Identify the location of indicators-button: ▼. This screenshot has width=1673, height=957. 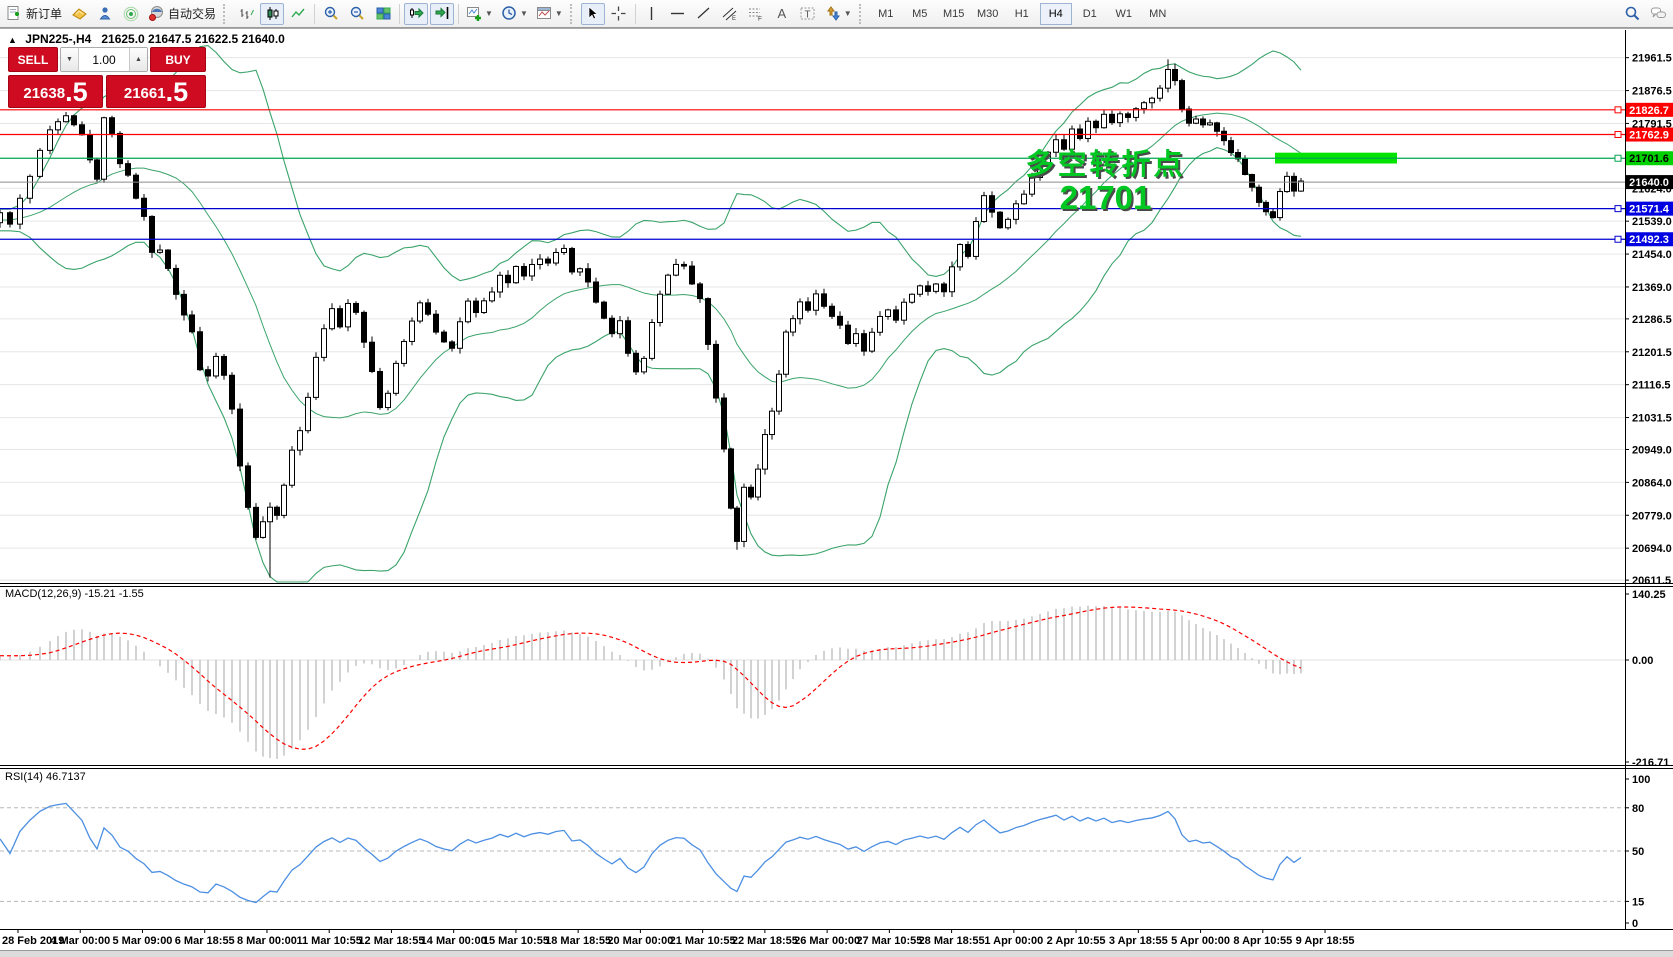
(479, 14).